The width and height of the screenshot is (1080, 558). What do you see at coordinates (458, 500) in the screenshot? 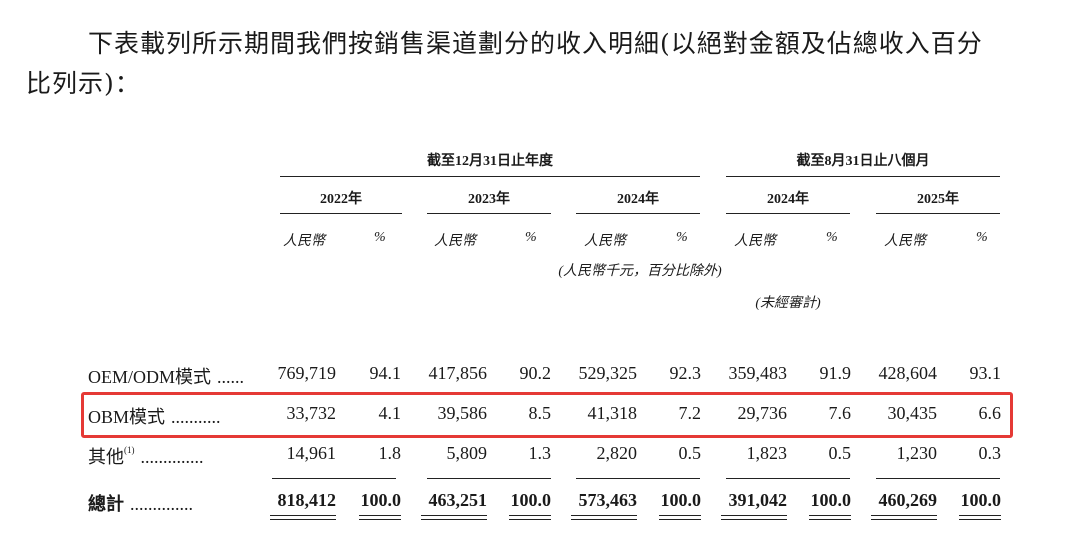
I see `total-cell: 463,251` at bounding box center [458, 500].